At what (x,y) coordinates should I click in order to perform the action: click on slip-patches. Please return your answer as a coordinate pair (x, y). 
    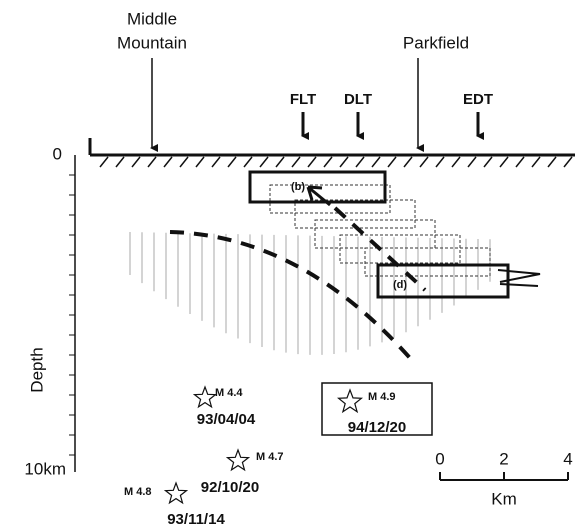
    Looking at the image, I should click on (380, 230).